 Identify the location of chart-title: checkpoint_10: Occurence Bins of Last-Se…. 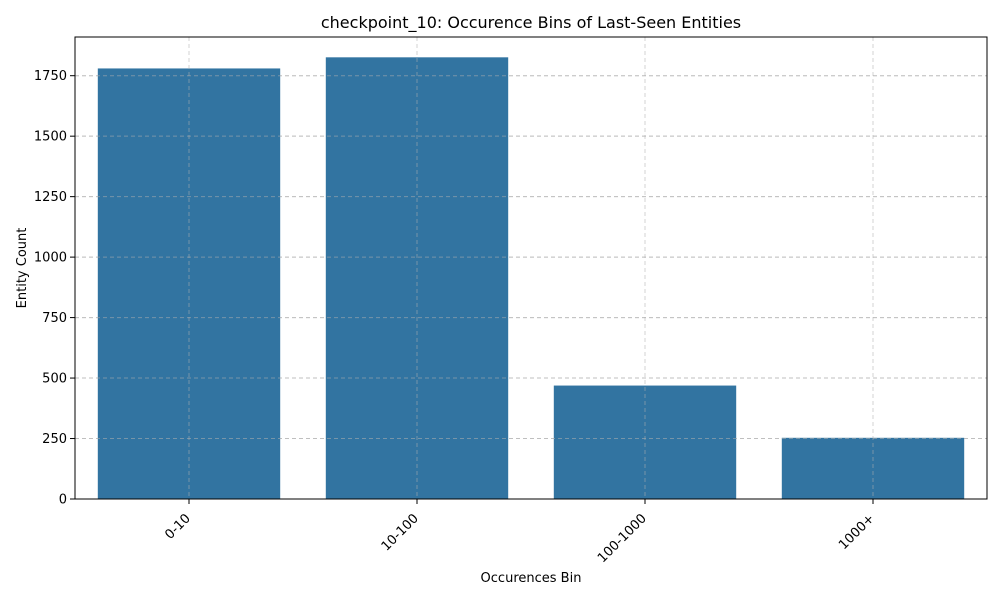
(531, 23).